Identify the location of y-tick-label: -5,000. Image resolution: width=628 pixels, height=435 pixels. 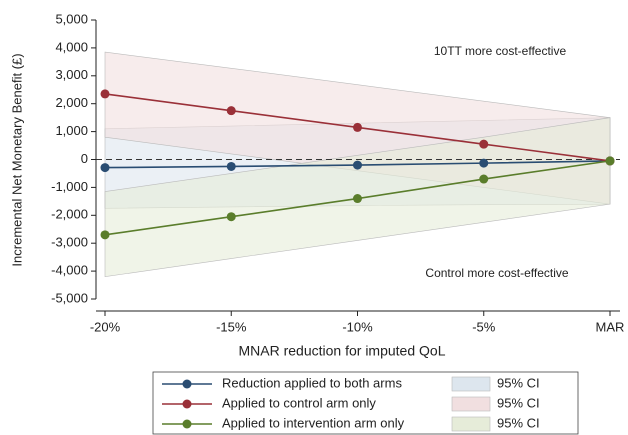
(69, 297).